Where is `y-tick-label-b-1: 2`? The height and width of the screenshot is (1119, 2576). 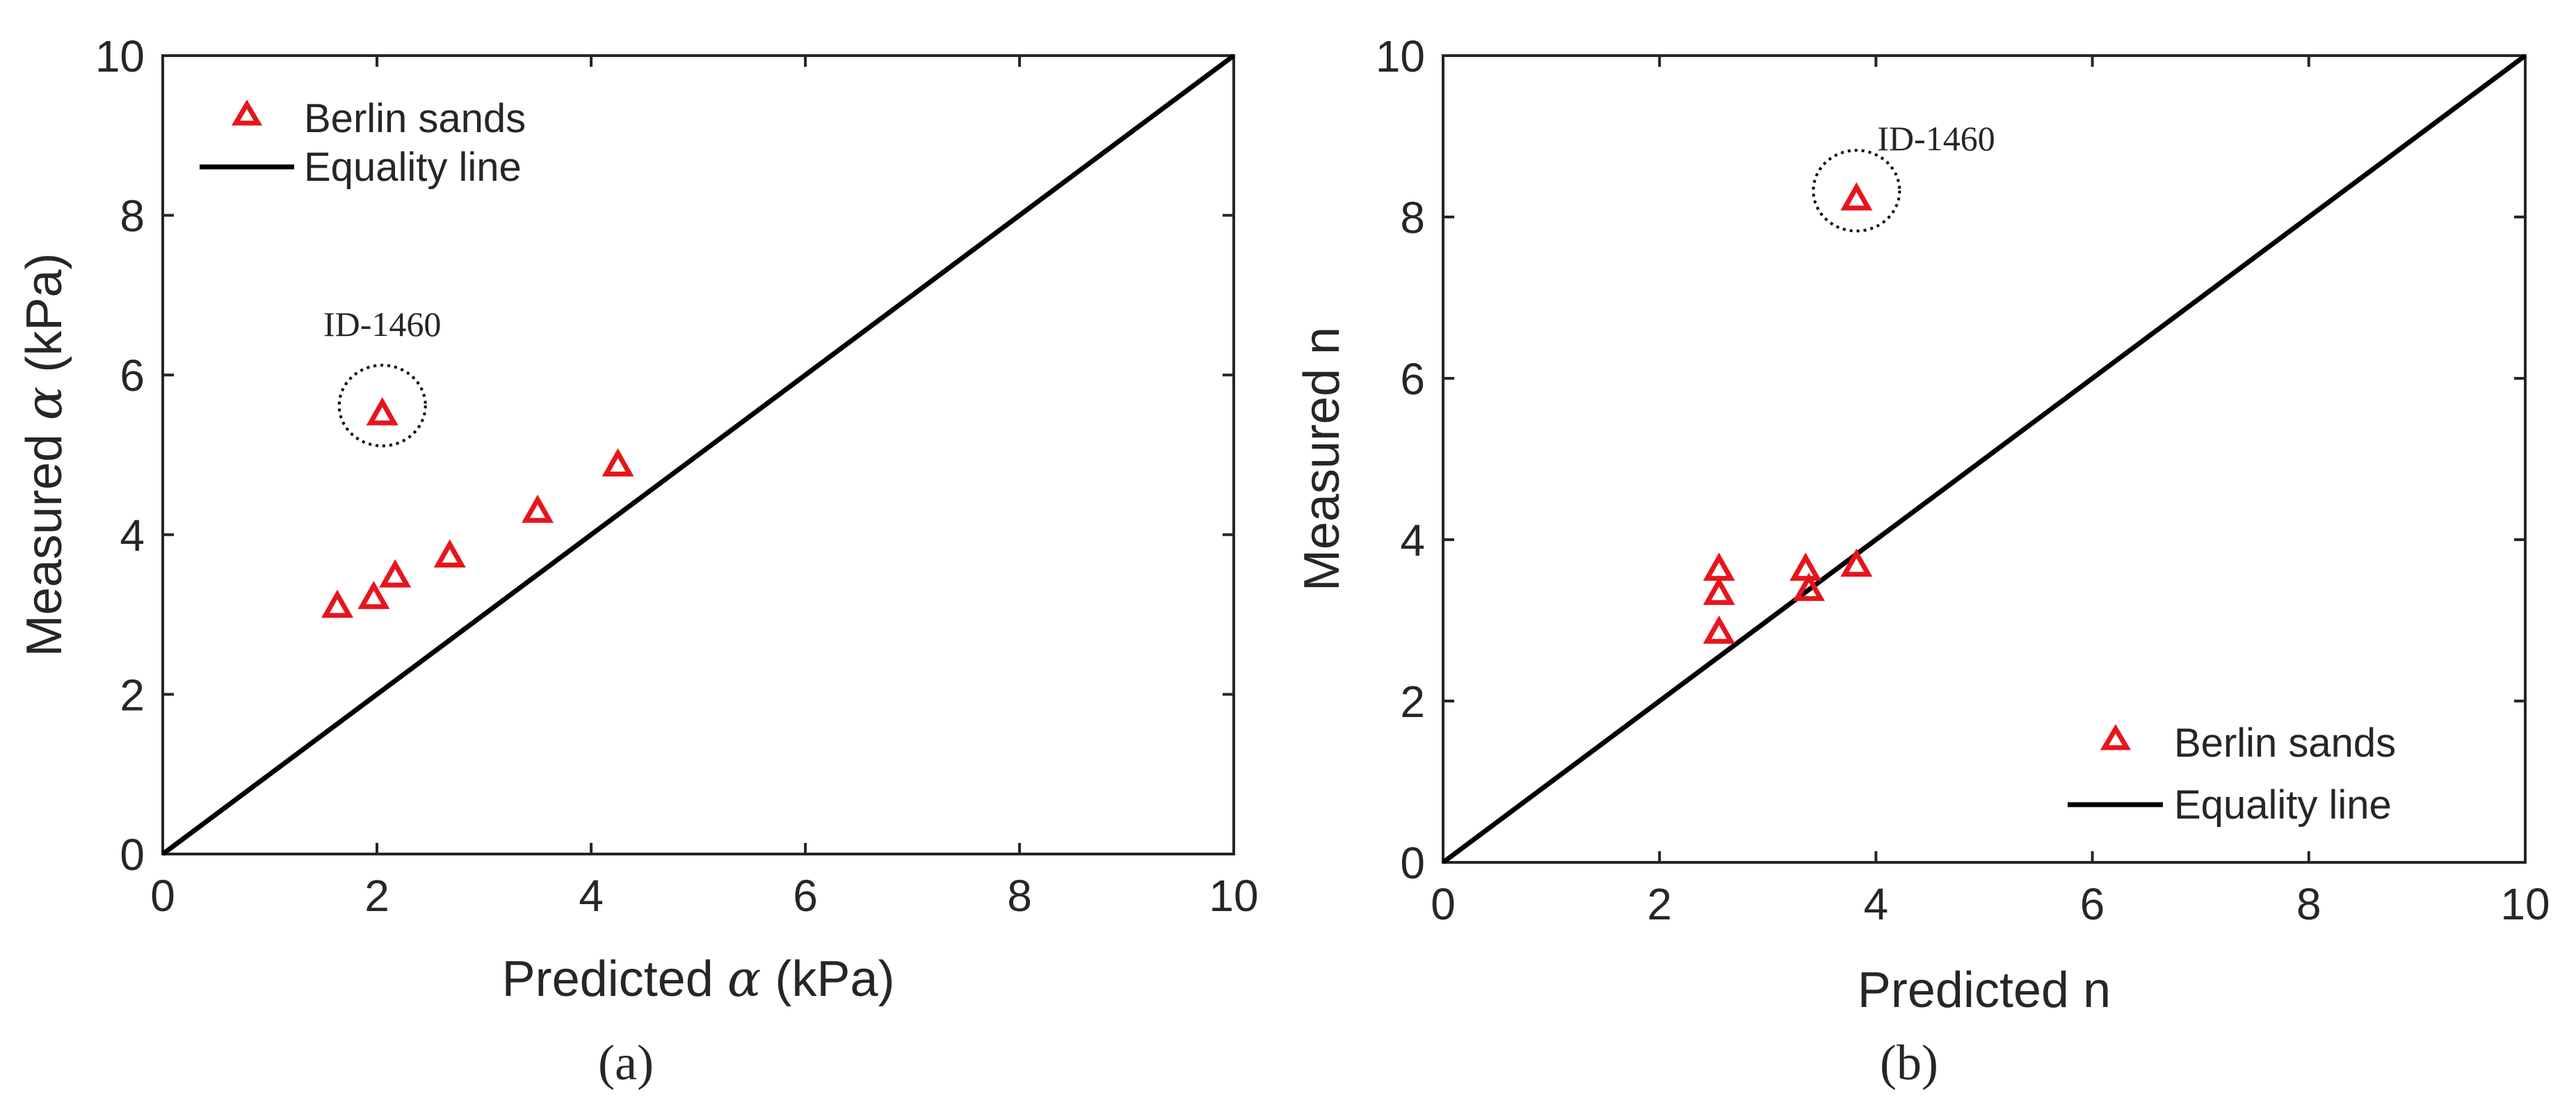
y-tick-label-b-1: 2 is located at coordinates (1412, 702).